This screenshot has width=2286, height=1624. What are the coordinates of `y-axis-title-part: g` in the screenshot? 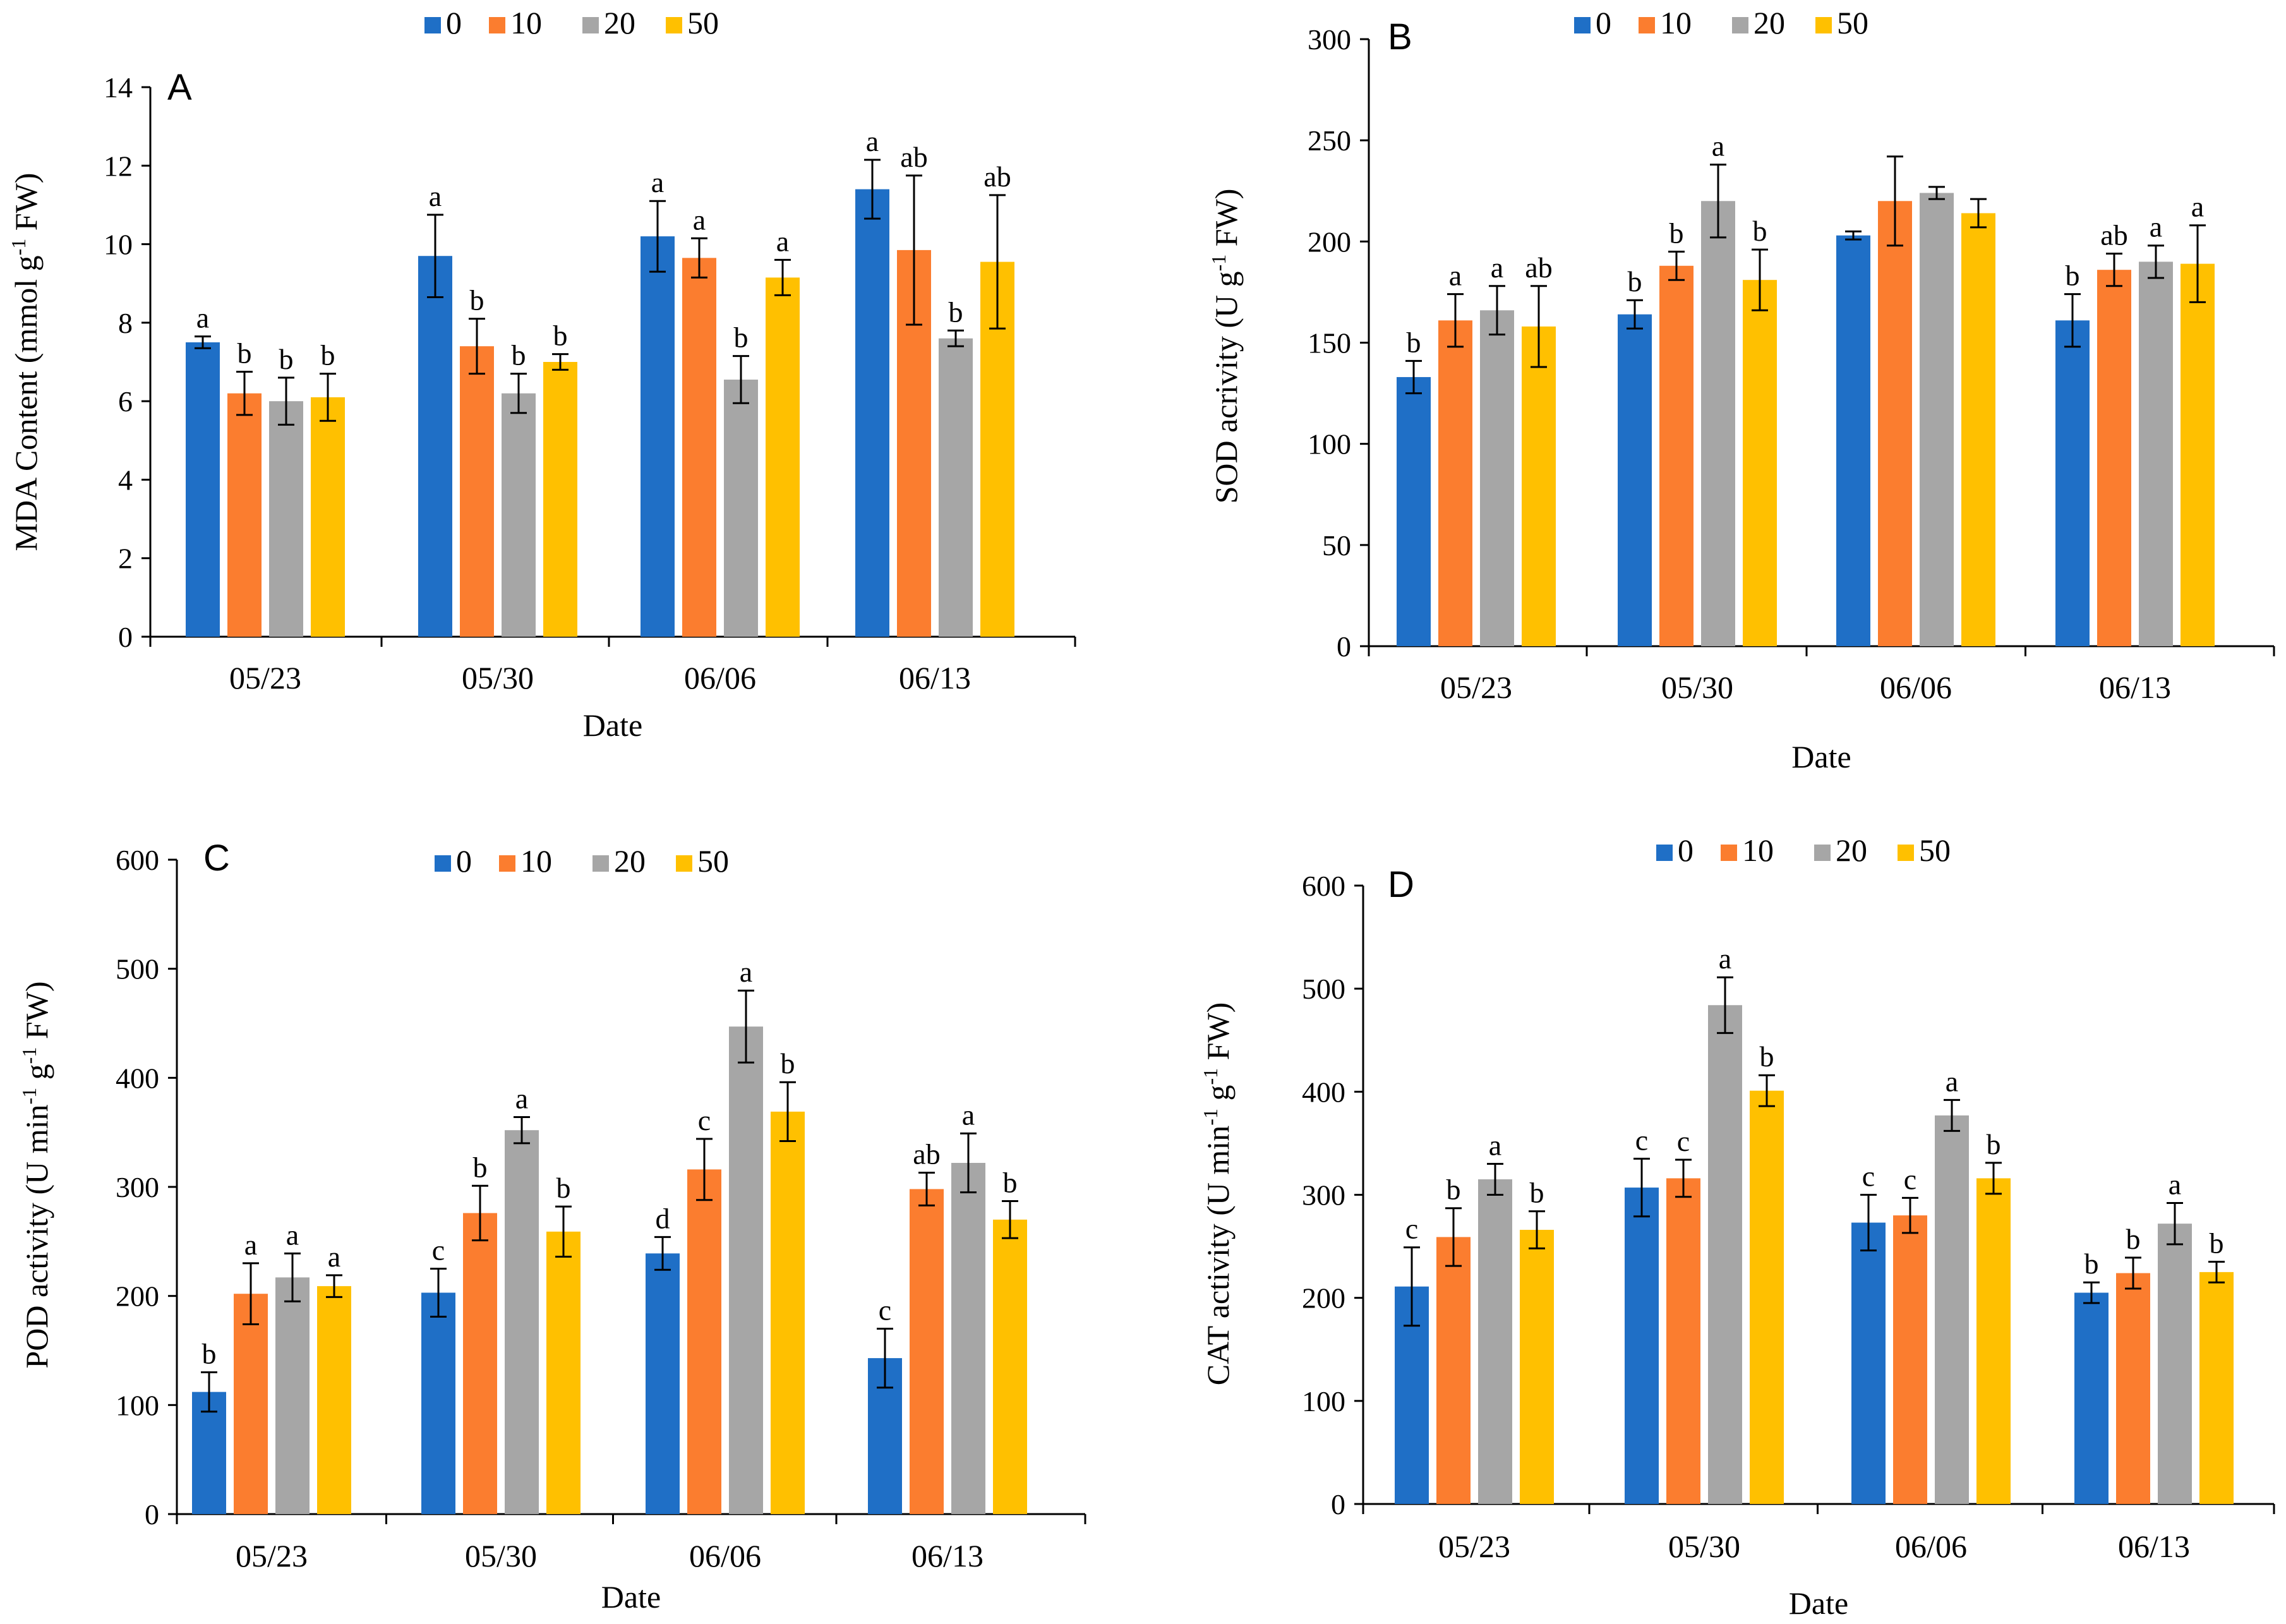 It's located at (36, 1076).